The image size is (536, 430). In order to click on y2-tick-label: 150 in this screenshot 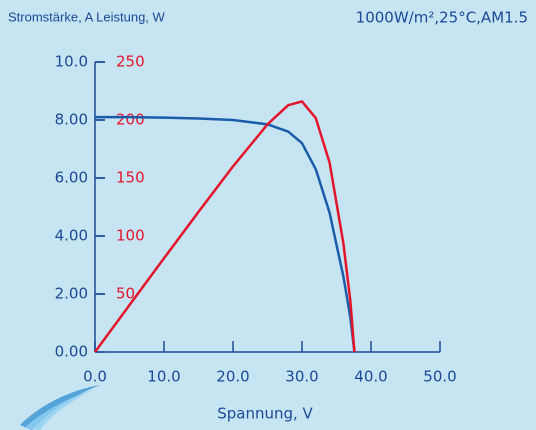, I will do `click(130, 178)`.